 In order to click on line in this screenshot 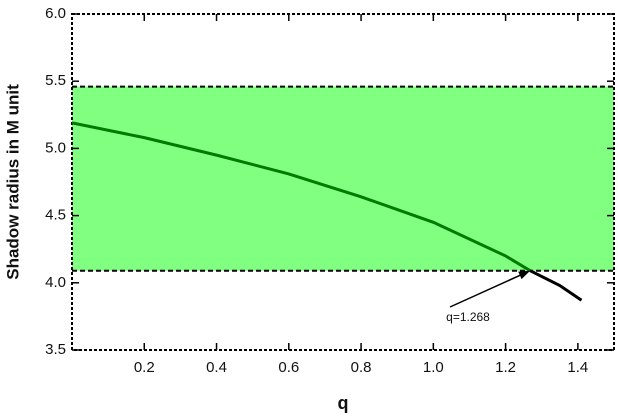, I will do `click(556, 285)`.